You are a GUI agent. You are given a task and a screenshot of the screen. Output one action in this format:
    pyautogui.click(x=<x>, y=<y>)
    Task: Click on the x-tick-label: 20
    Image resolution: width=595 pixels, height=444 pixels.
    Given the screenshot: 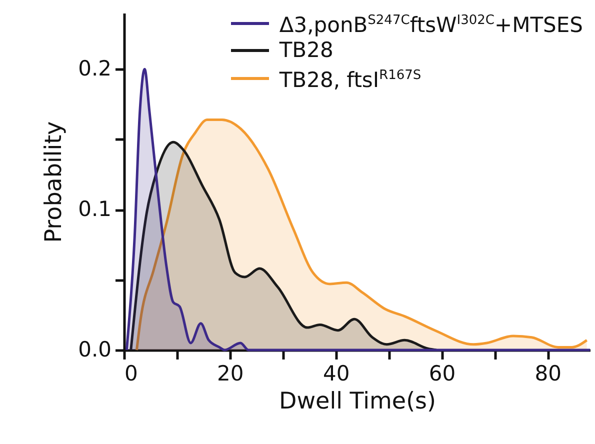 What is the action you would take?
    pyautogui.click(x=230, y=374)
    